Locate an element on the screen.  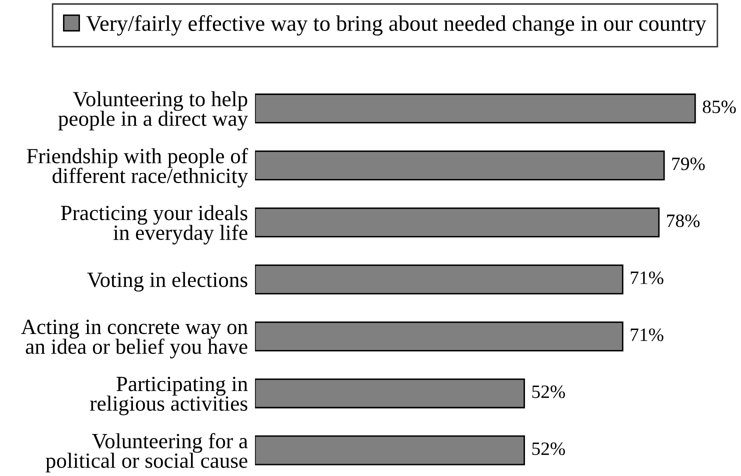
y-tick-label: Volunteering to help people in a direct way is located at coordinates (153, 110).